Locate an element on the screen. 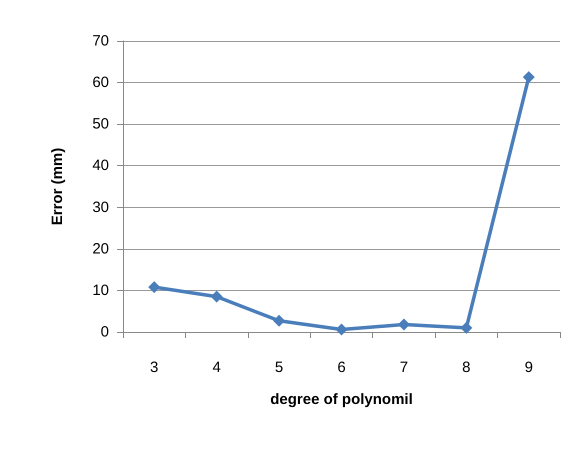 Image resolution: width=572 pixels, height=453 pixels. y-tick-label: 30 is located at coordinates (100, 207).